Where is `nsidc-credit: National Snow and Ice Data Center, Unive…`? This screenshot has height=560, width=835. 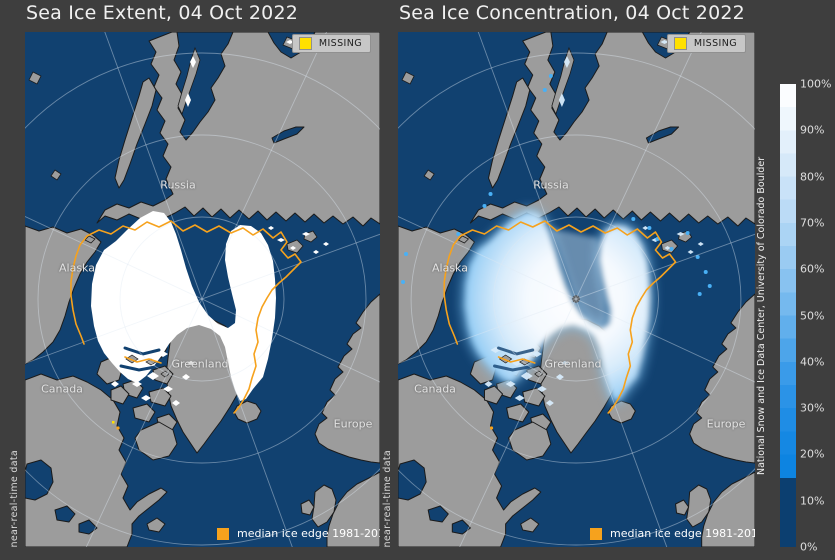 nsidc-credit: National Snow and Ice Data Center, Unive… is located at coordinates (761, 315).